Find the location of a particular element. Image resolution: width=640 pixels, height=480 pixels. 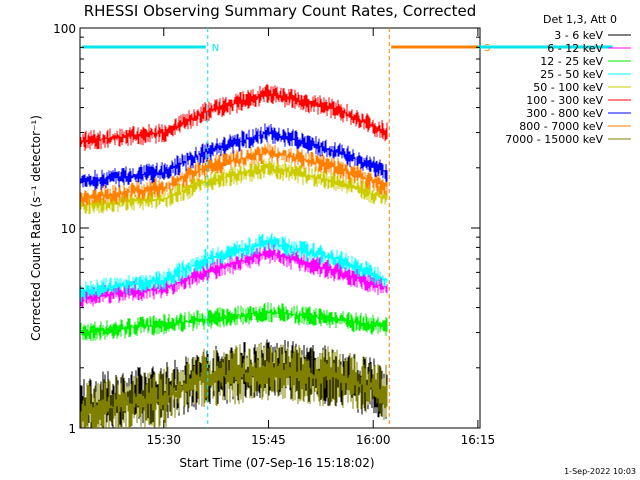

series-800-7000kev is located at coordinates (234, 174).